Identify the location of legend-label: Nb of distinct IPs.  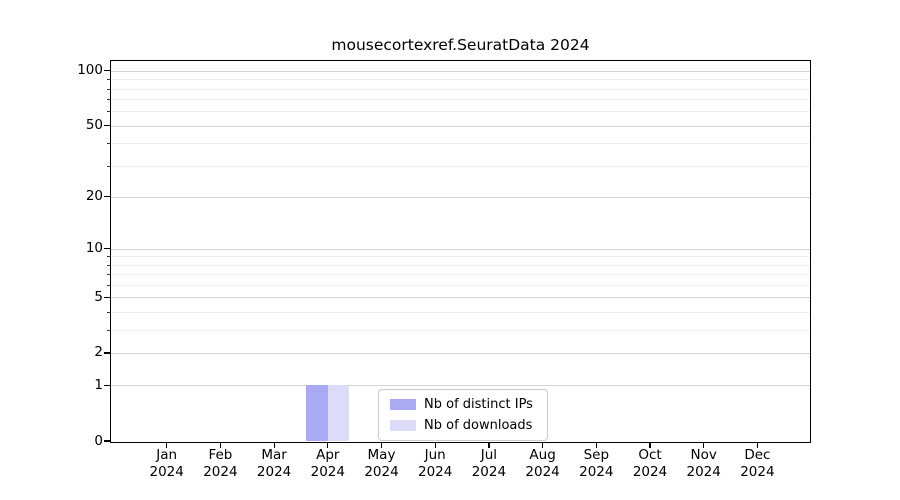
(478, 404).